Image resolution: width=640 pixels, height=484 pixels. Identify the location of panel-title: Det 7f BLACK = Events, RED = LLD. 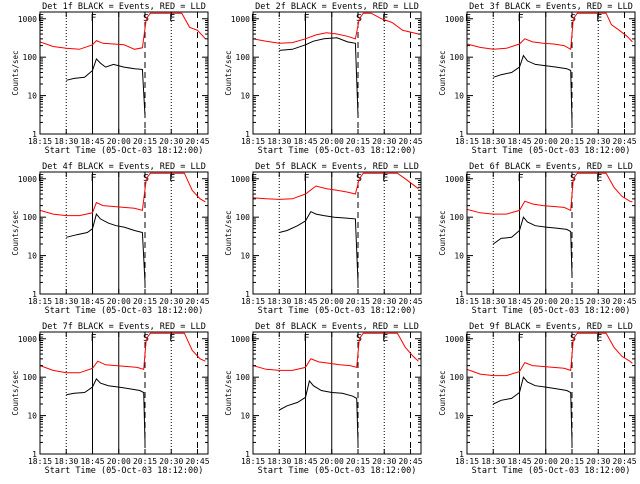
(124, 327).